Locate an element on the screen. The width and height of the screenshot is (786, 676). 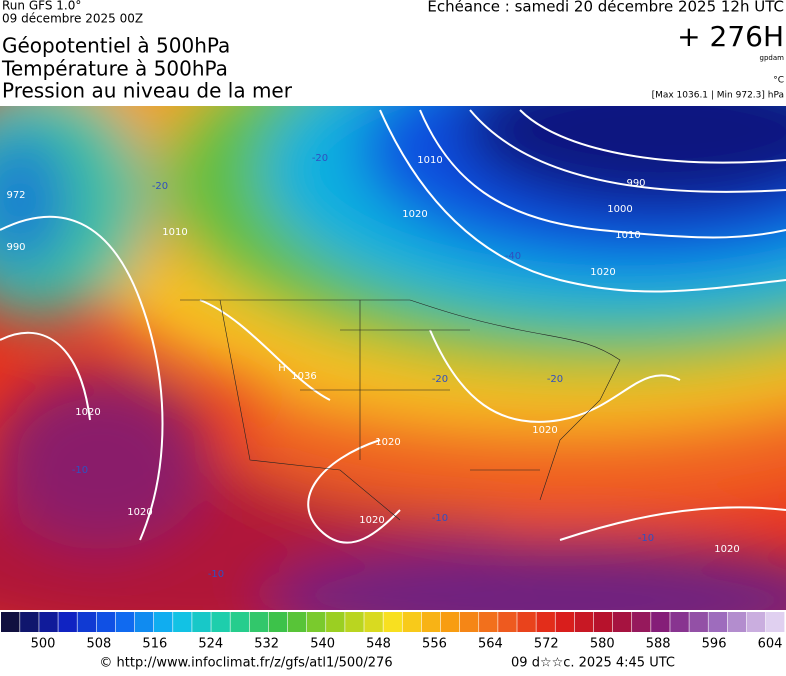
colorbar-label: 572 is located at coordinates (546, 644).